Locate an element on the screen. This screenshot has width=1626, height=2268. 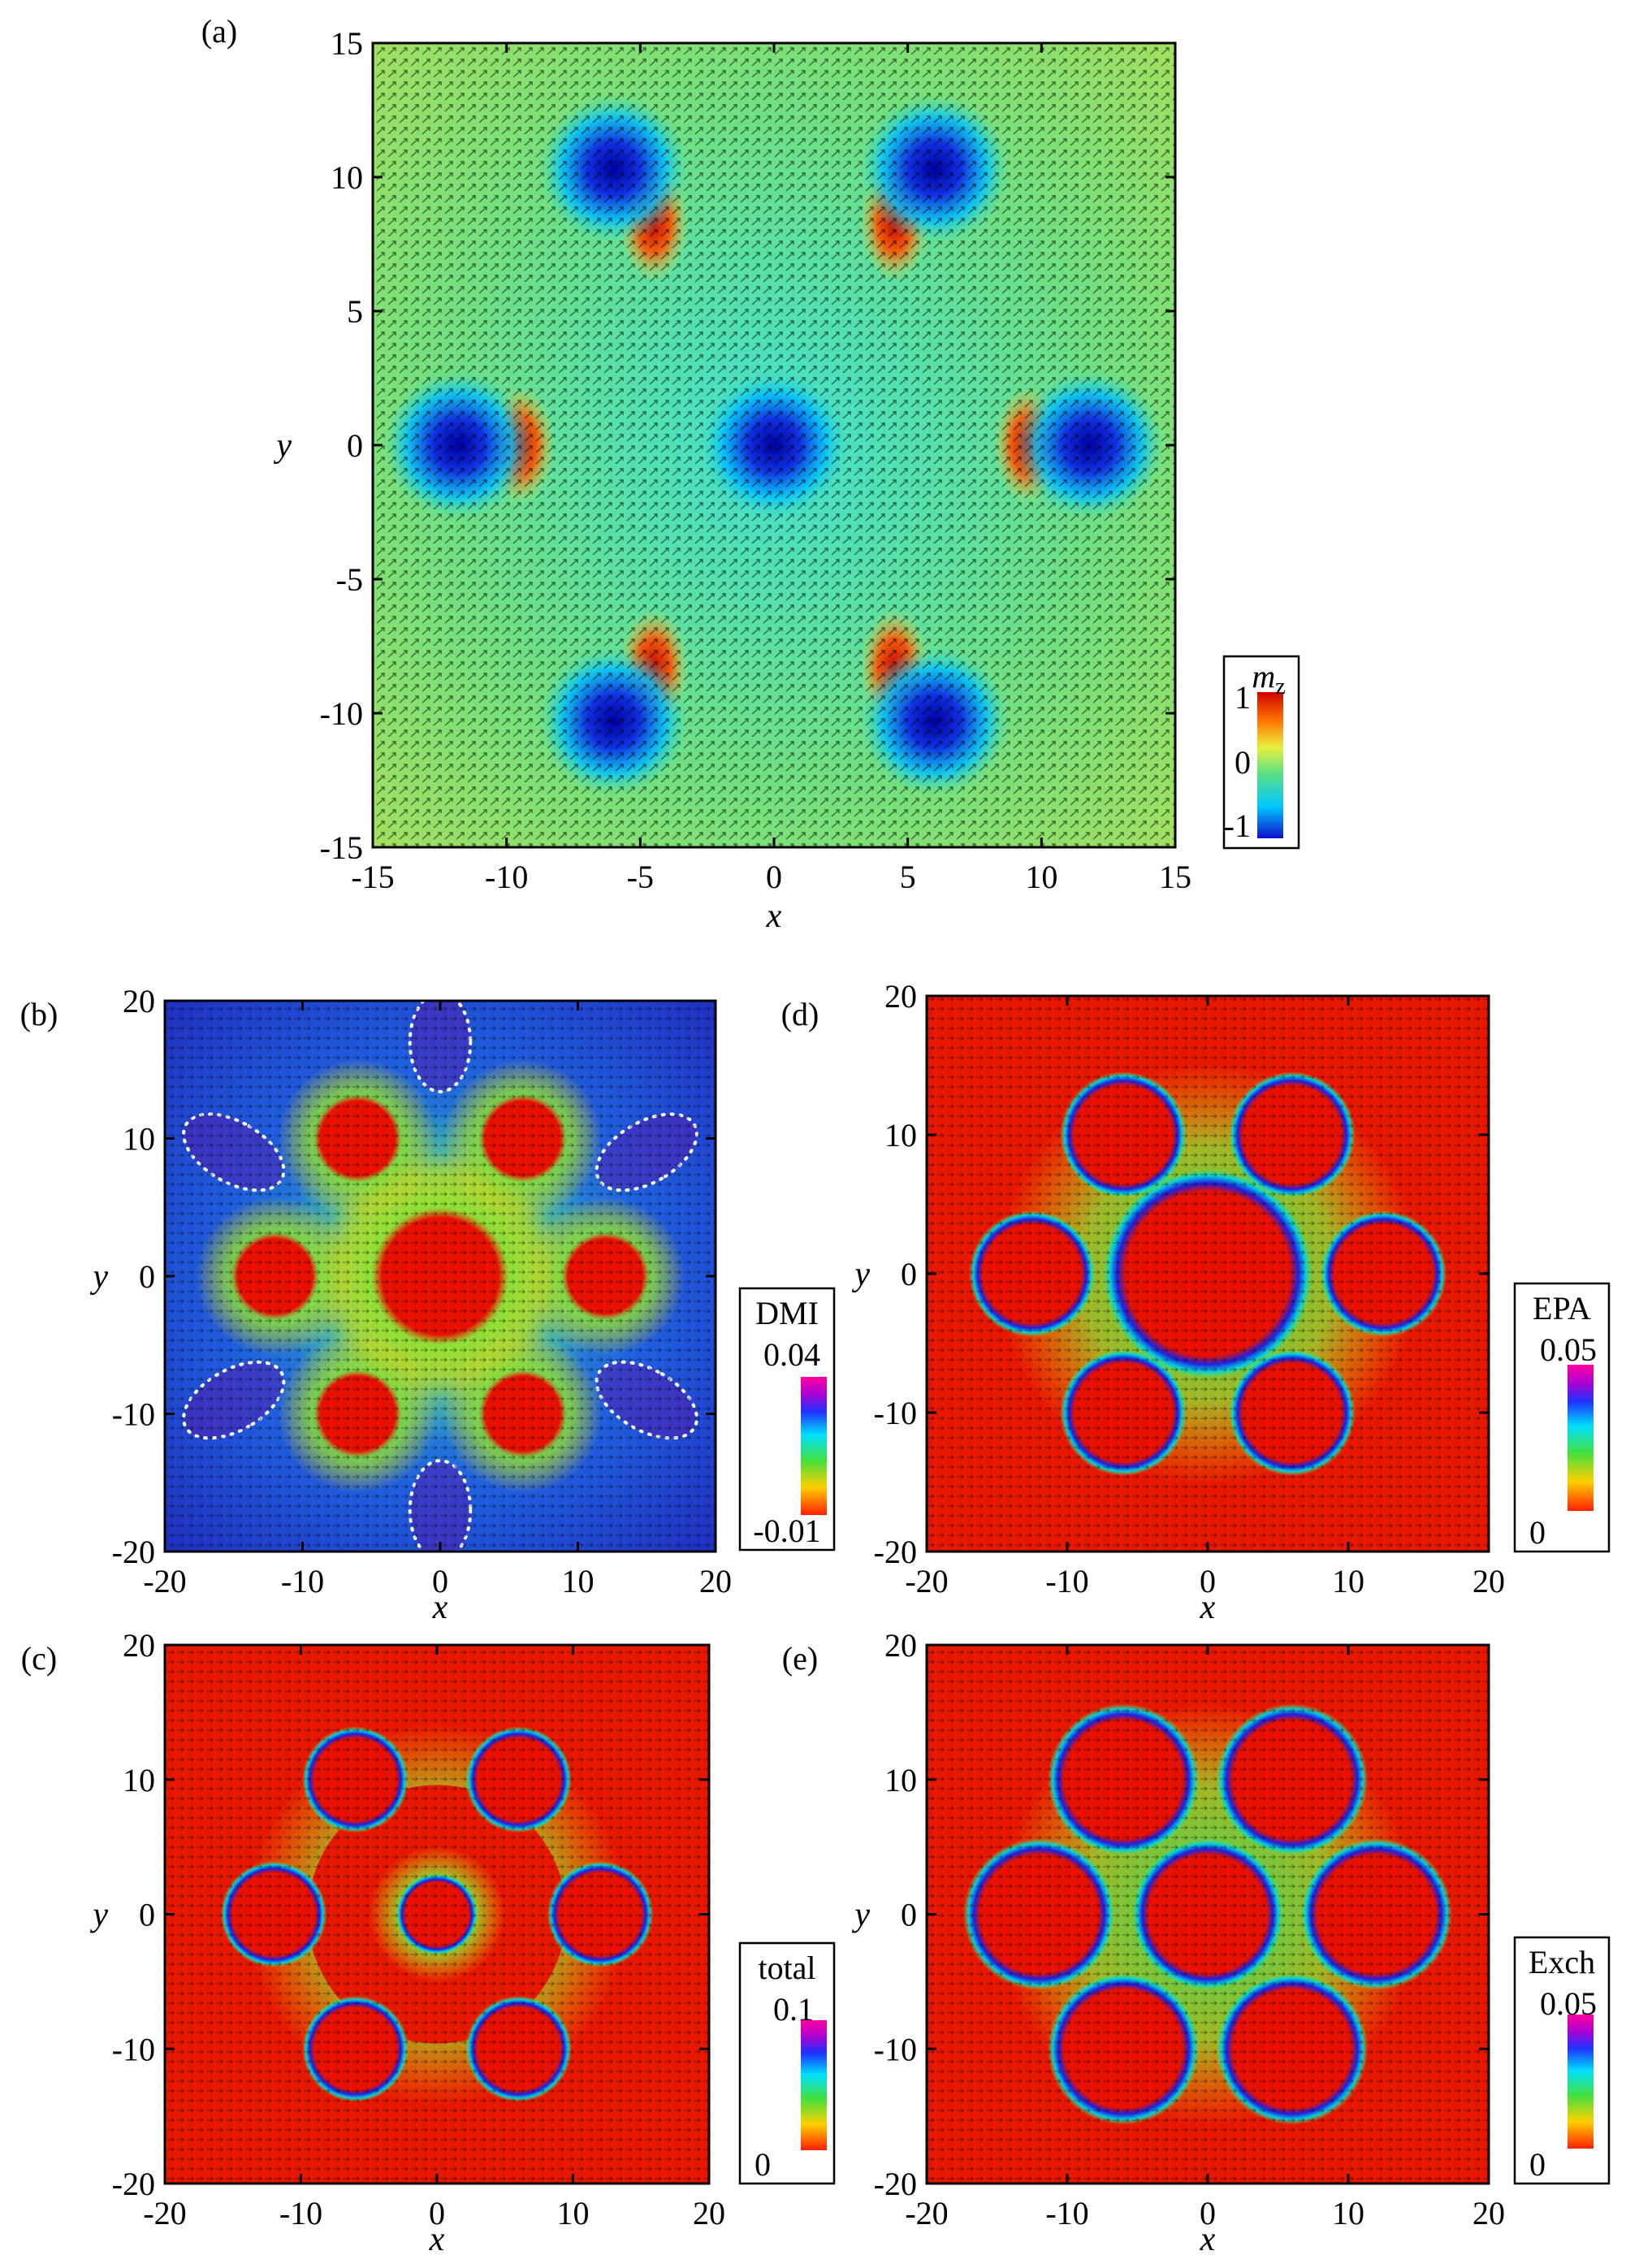
colorbar: DMI 0.04 -0.01 is located at coordinates (787, 1420).